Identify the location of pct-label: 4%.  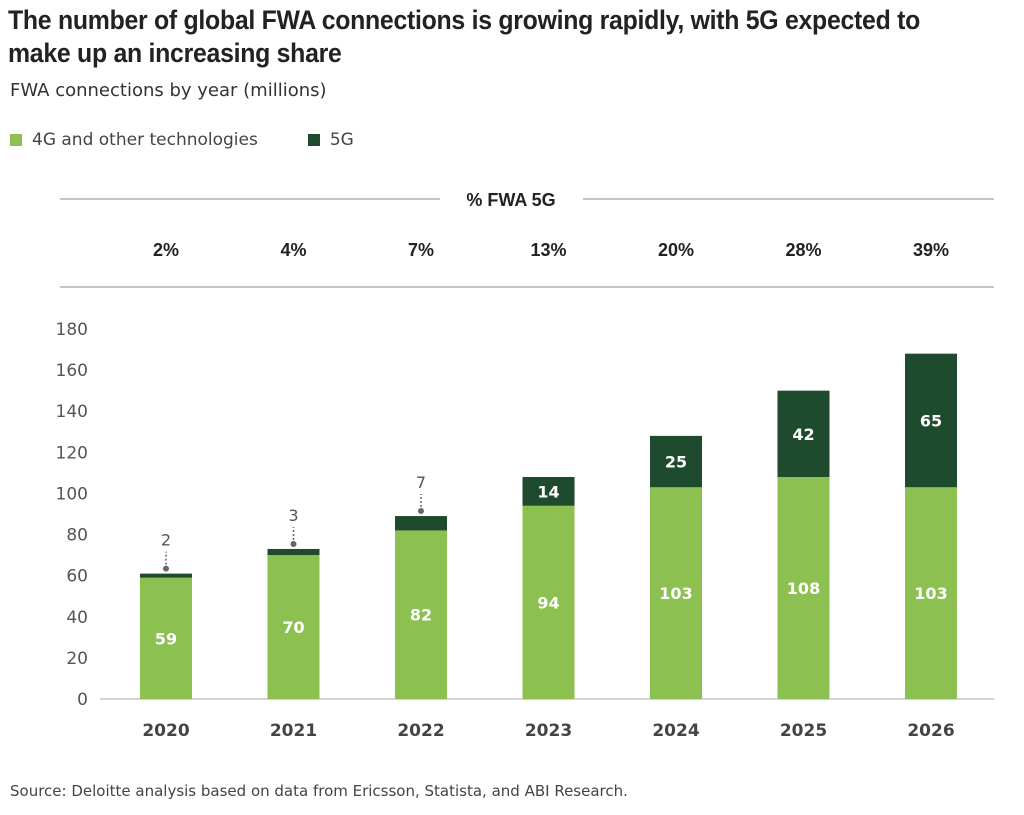
(293, 250).